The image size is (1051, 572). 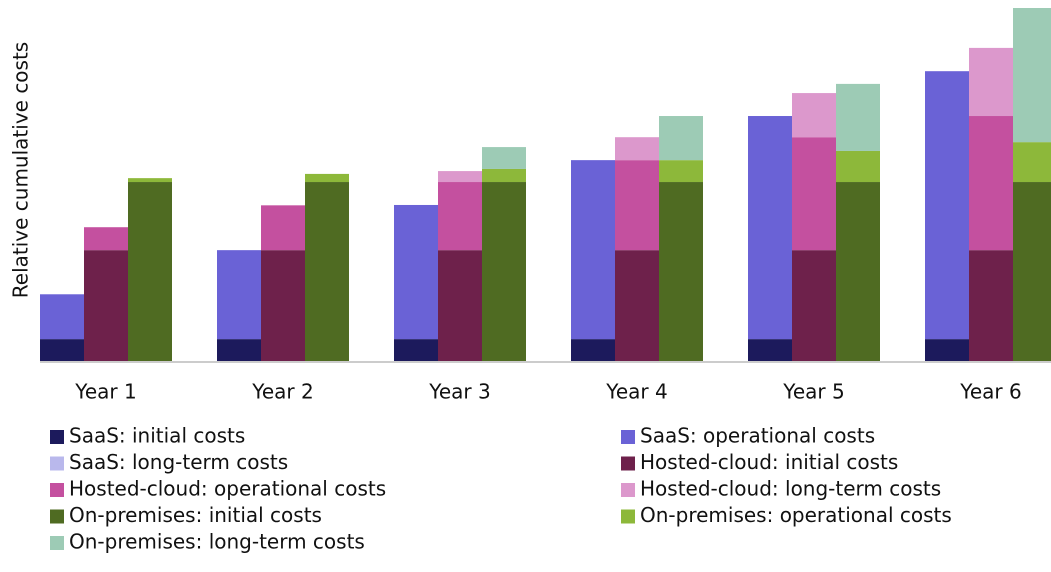 I want to click on legend-label: Hosted-cloud: initial costs, so click(x=769, y=462).